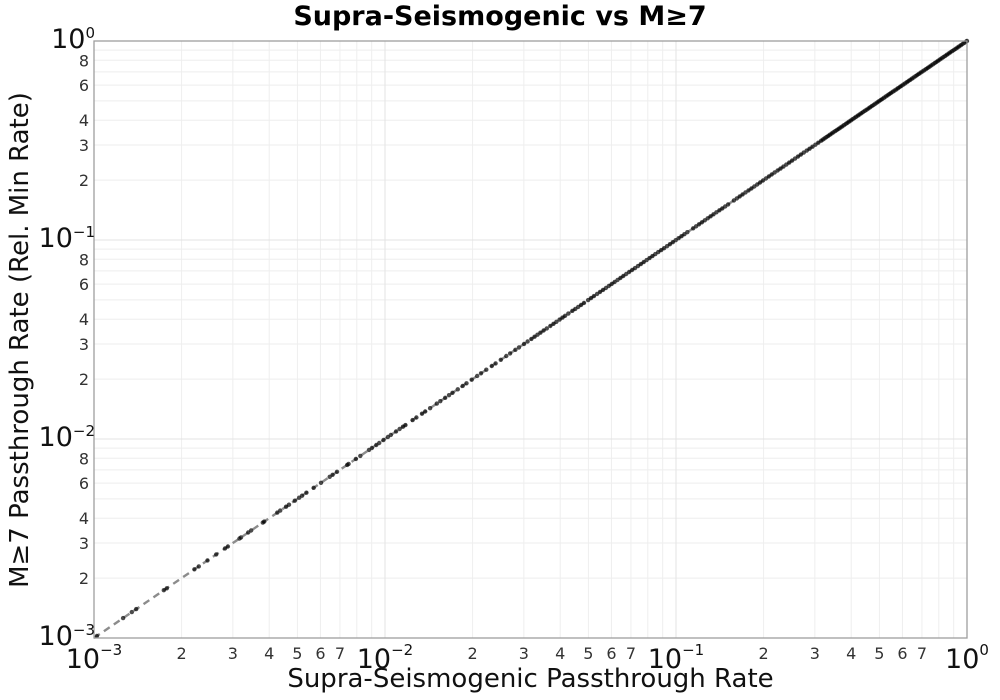 The image size is (1000, 700). Describe the element at coordinates (676, 658) in the screenshot. I see `x-major-tick-label: 10−1` at that location.